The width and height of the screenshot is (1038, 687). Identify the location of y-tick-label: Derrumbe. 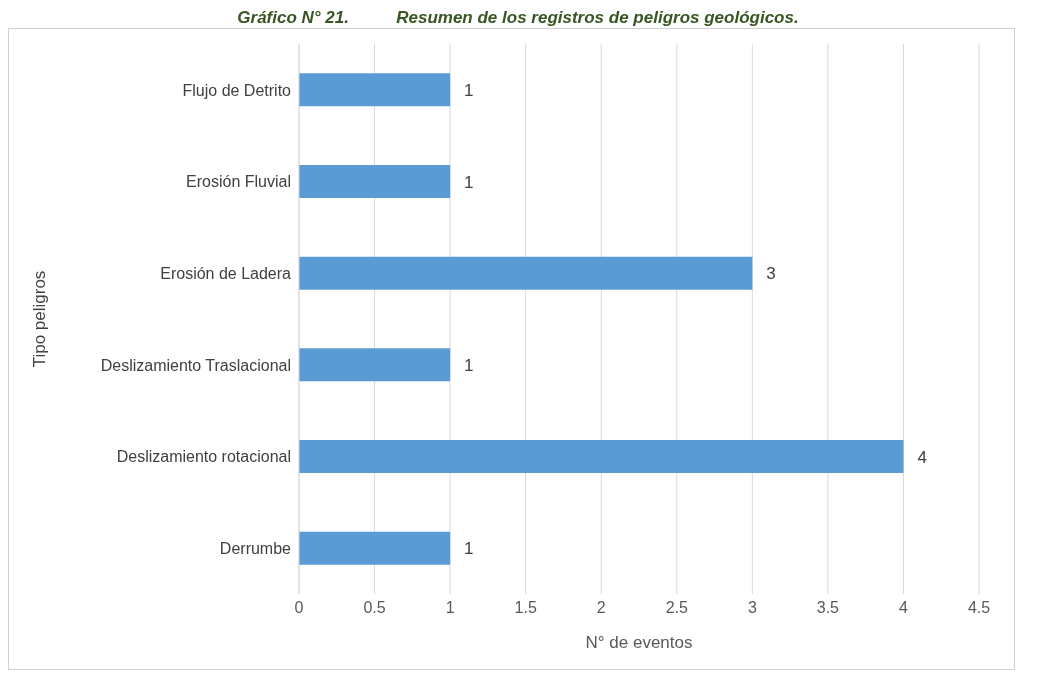
(255, 548).